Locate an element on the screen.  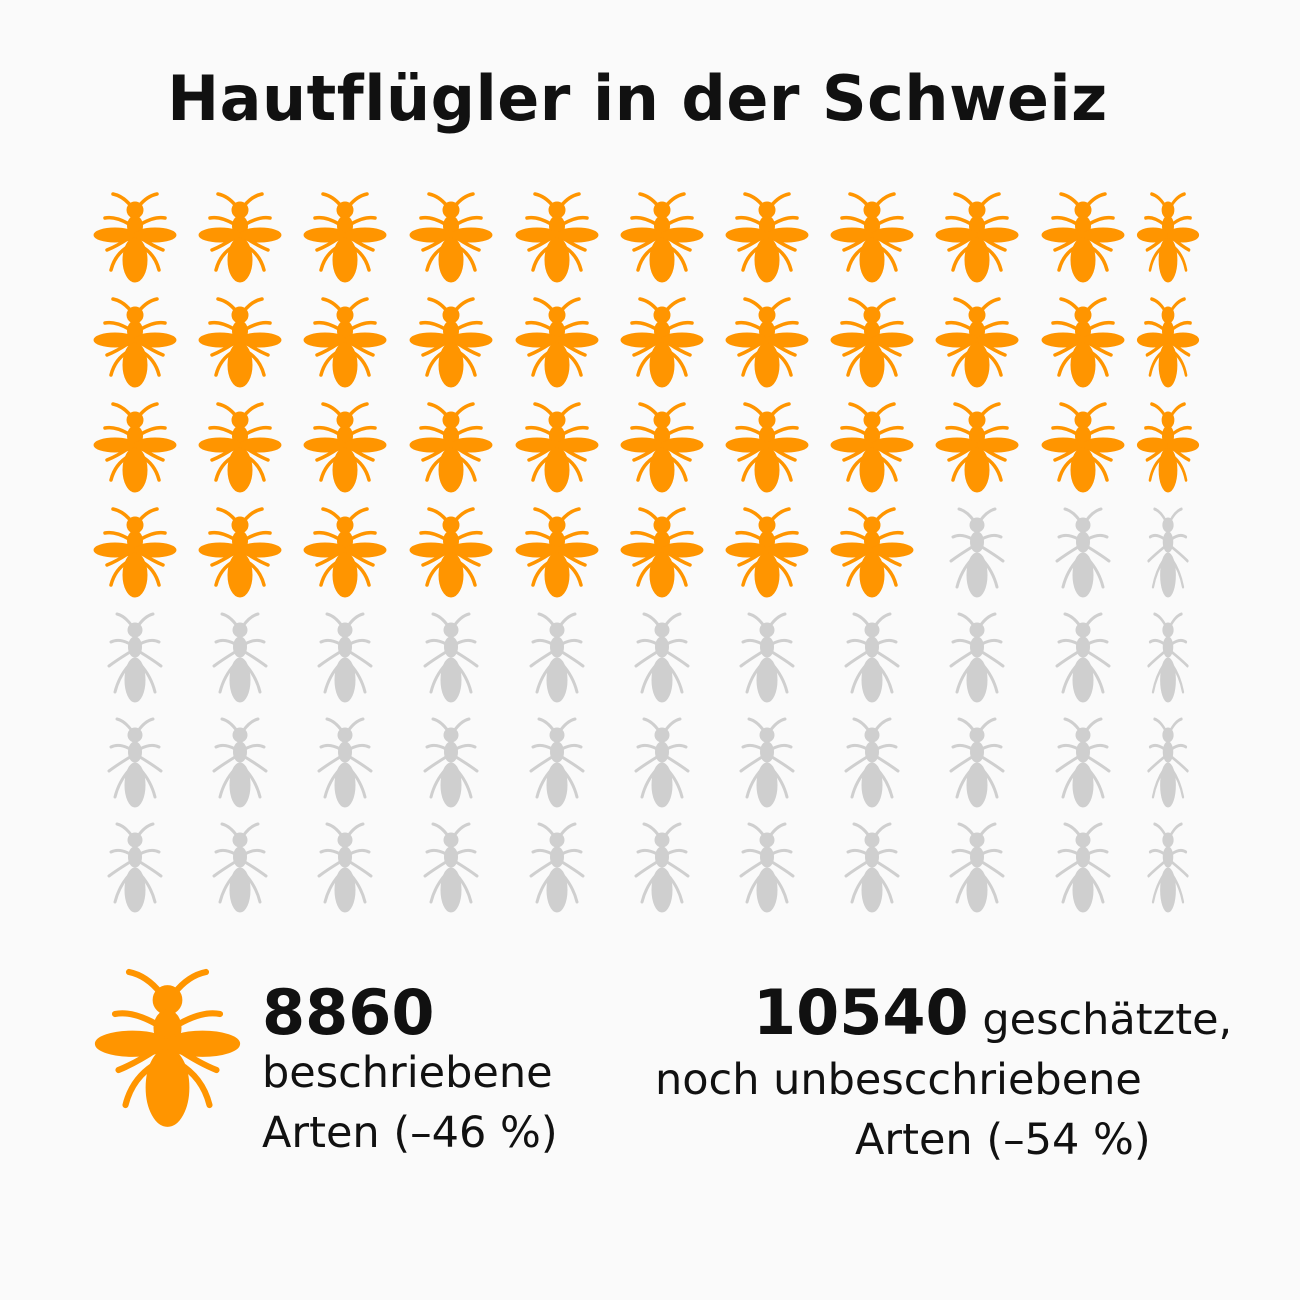
undescribed-percent: Arten (–54 %) is located at coordinates (1003, 1140).